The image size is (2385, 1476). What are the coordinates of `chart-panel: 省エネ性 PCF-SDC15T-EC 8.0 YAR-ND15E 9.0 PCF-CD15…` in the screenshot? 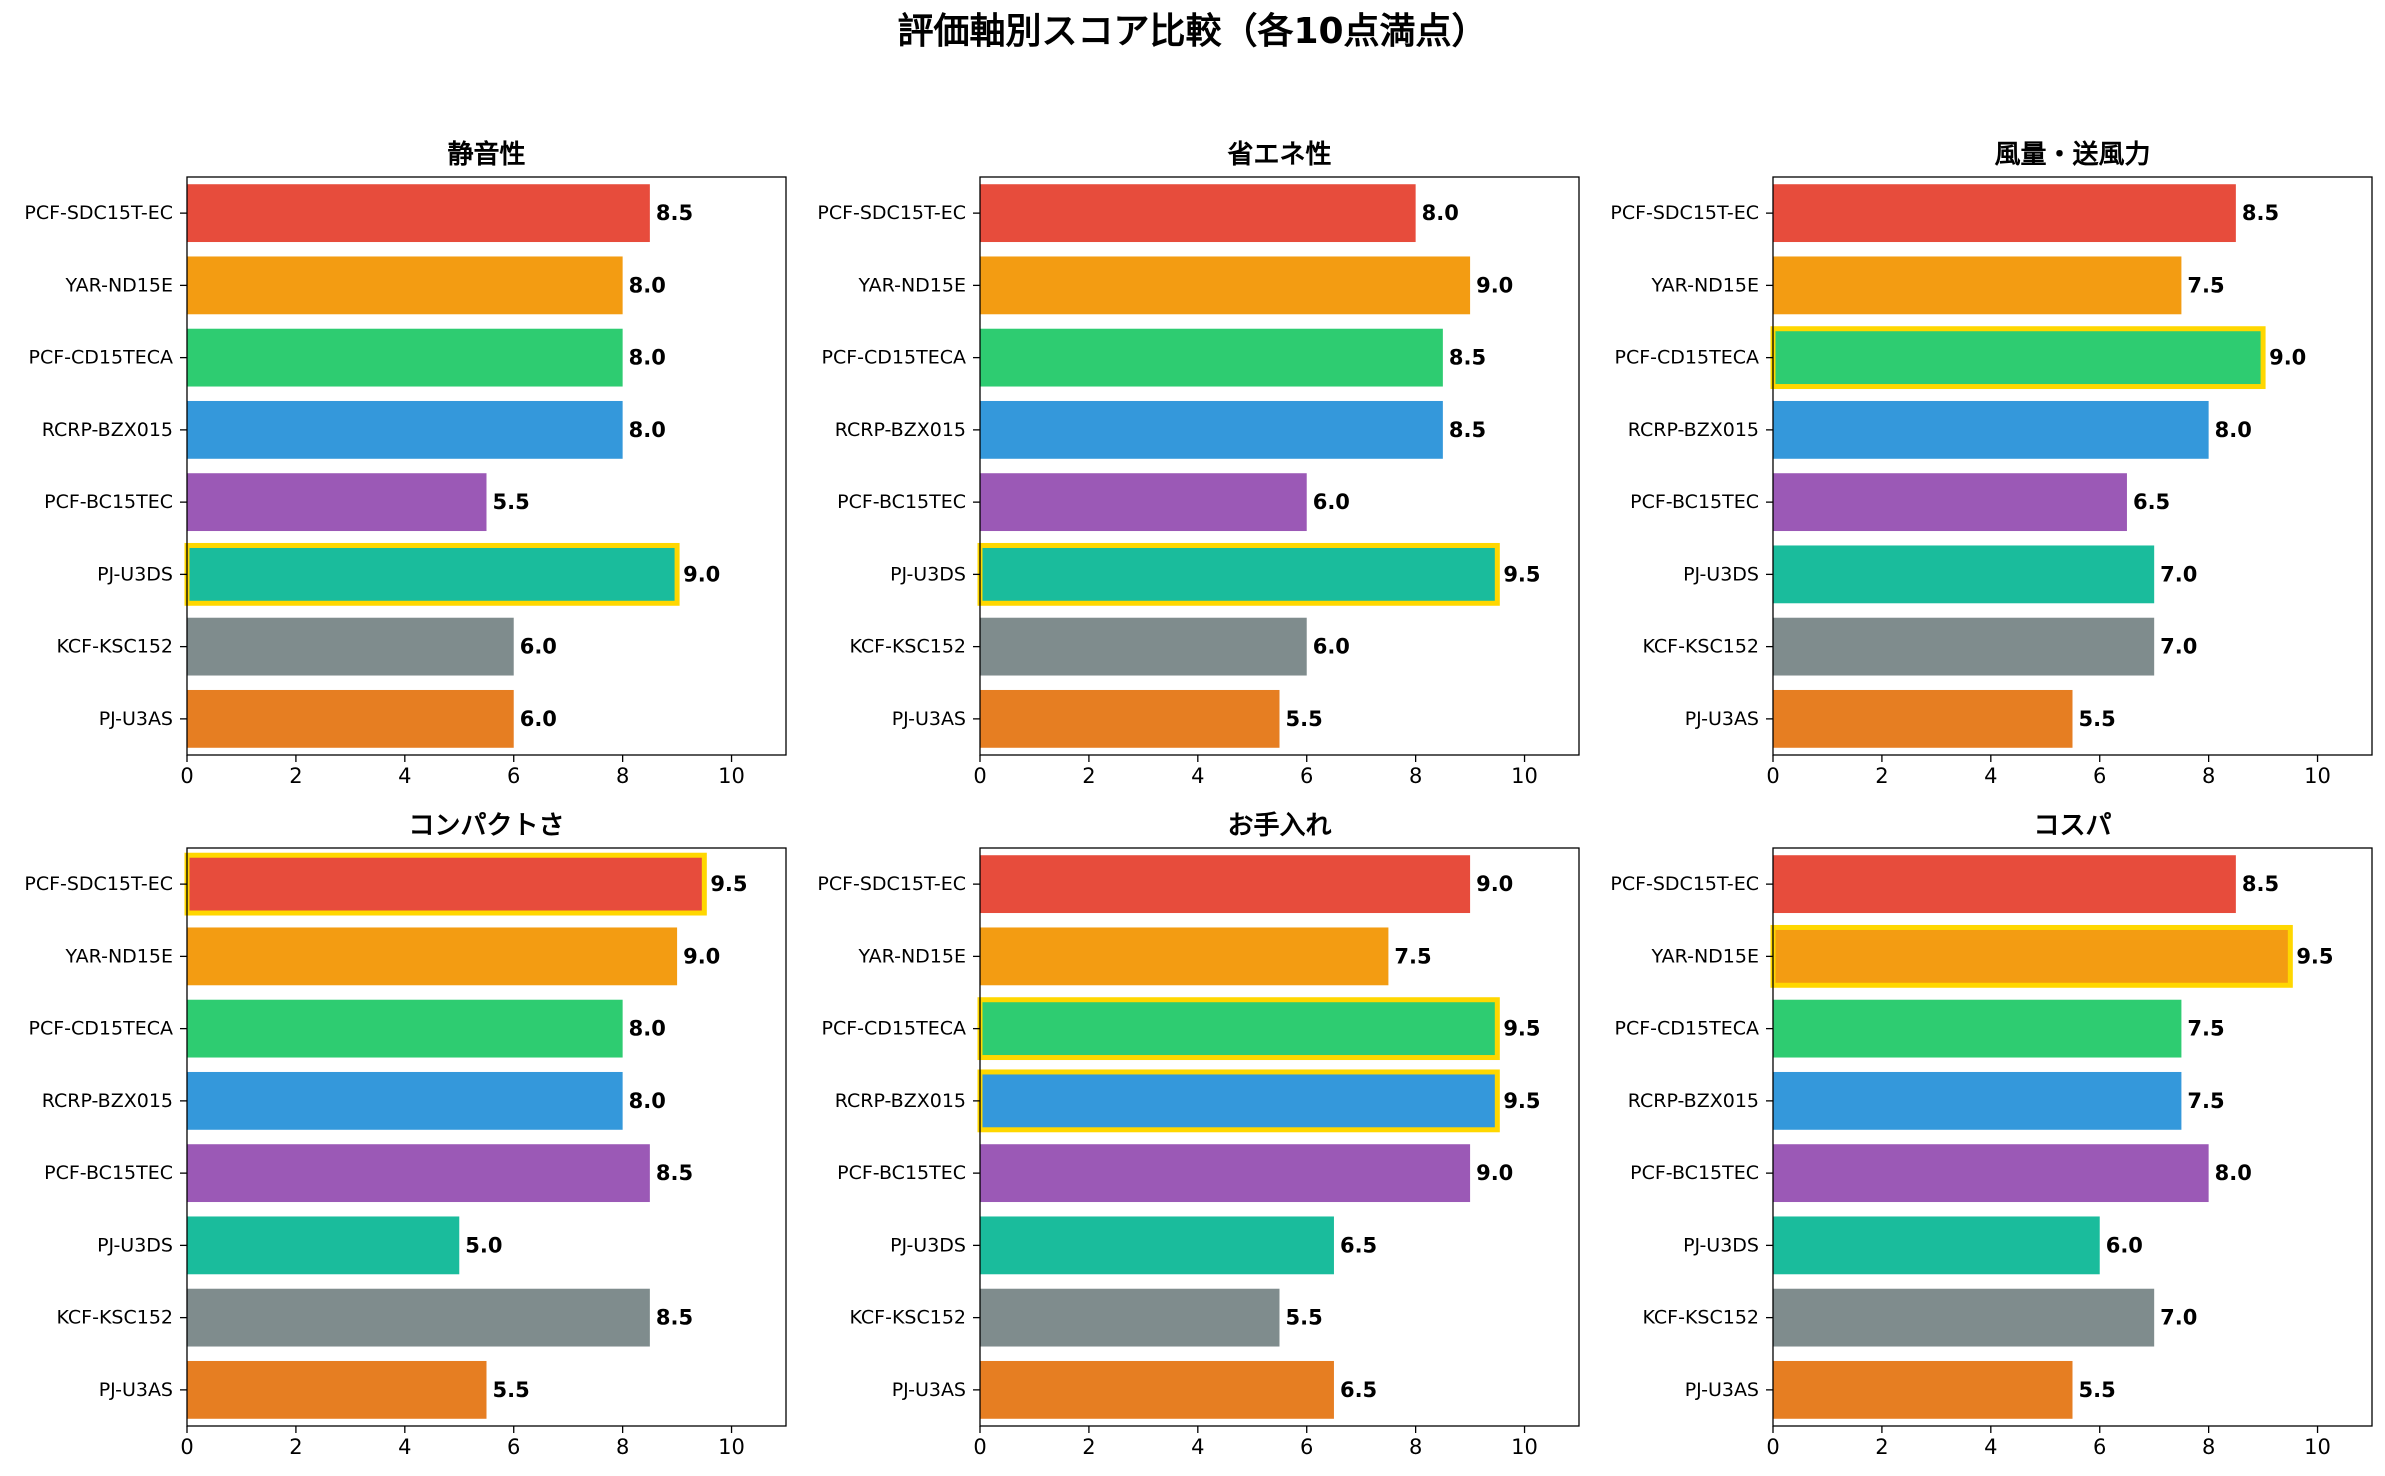 It's located at (1198, 464).